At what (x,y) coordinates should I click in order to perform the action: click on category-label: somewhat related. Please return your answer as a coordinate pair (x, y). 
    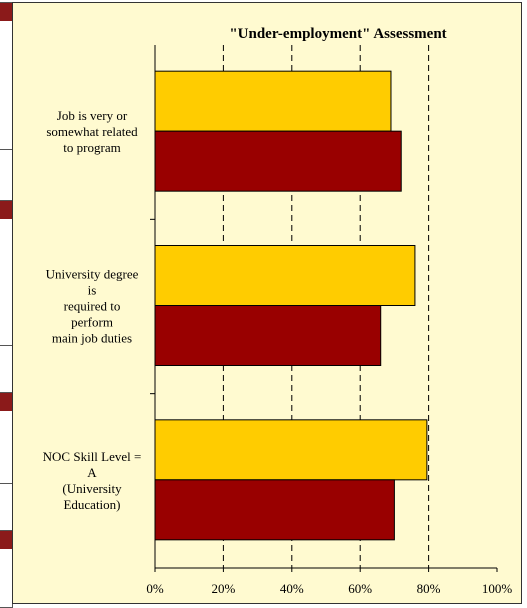
    Looking at the image, I should click on (92, 131).